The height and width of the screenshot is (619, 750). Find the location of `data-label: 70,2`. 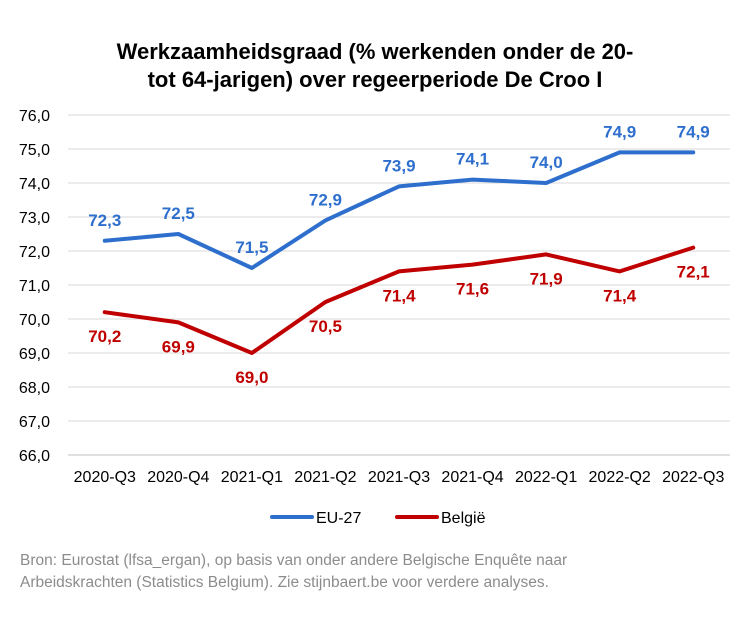

data-label: 70,2 is located at coordinates (104, 336).